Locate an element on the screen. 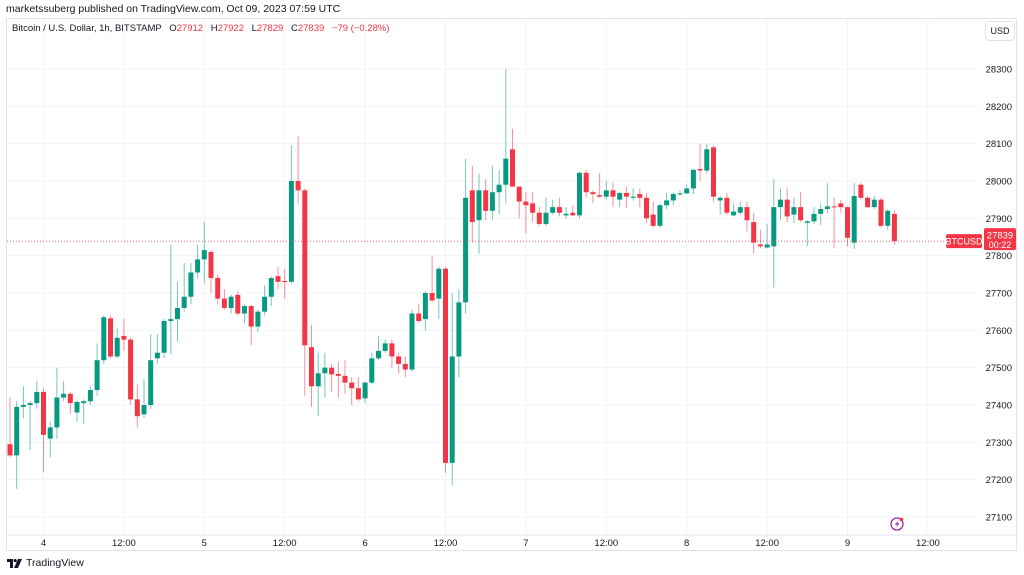 The height and width of the screenshot is (575, 1024). price-tick-label: 27500 is located at coordinates (999, 368).